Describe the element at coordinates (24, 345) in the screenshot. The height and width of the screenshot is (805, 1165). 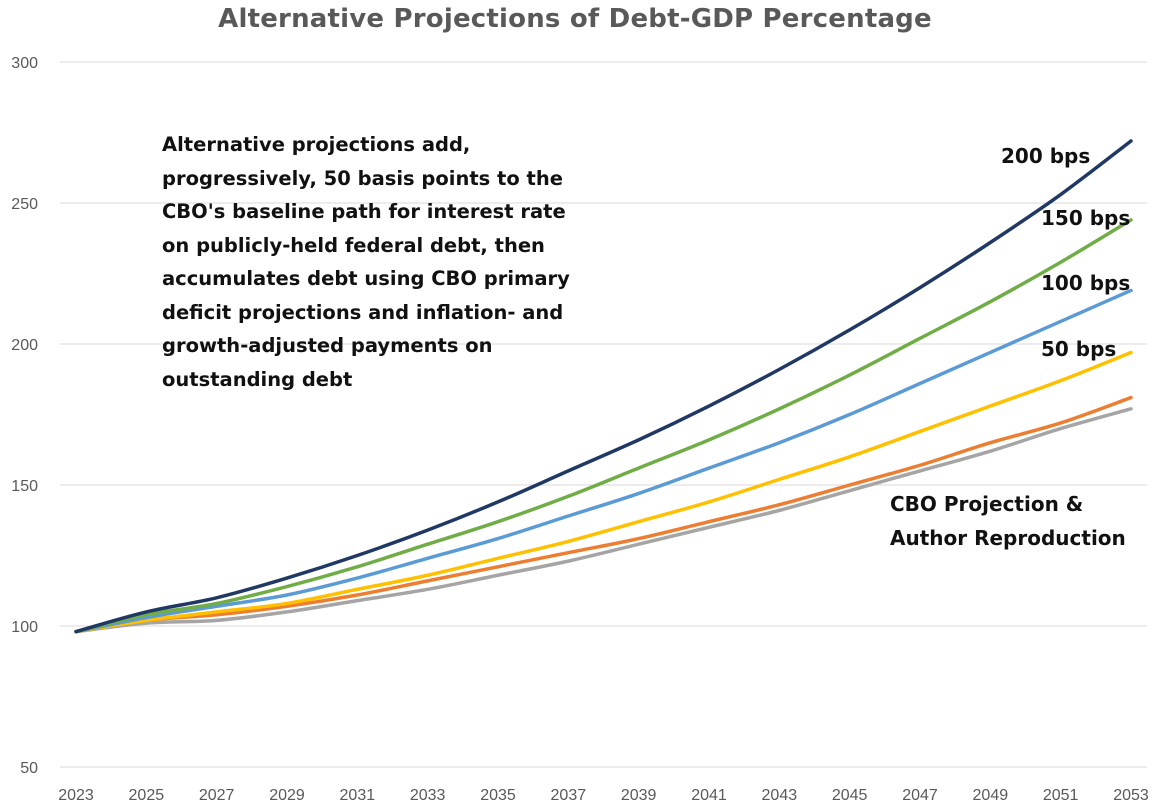
I see `y-tick-label: 200` at that location.